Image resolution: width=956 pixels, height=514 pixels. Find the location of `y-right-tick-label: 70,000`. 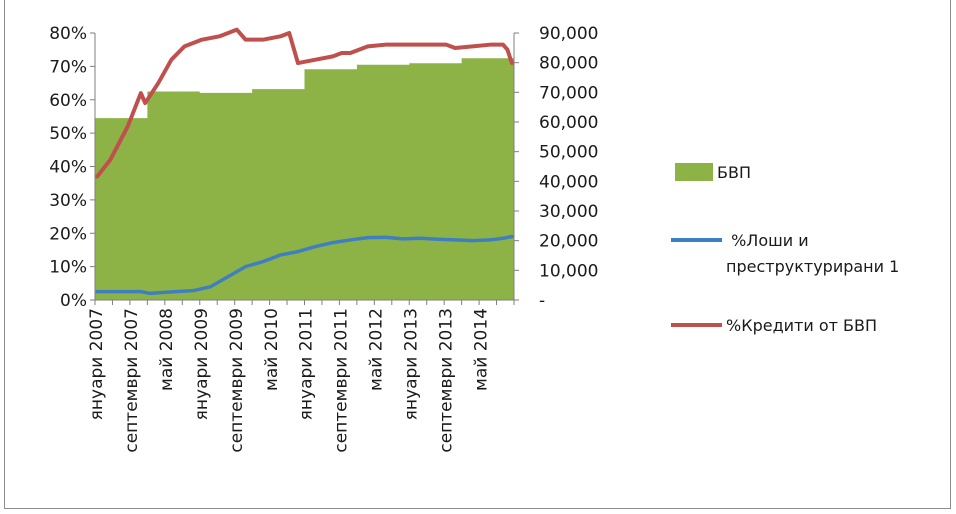

y-right-tick-label: 70,000 is located at coordinates (568, 93).